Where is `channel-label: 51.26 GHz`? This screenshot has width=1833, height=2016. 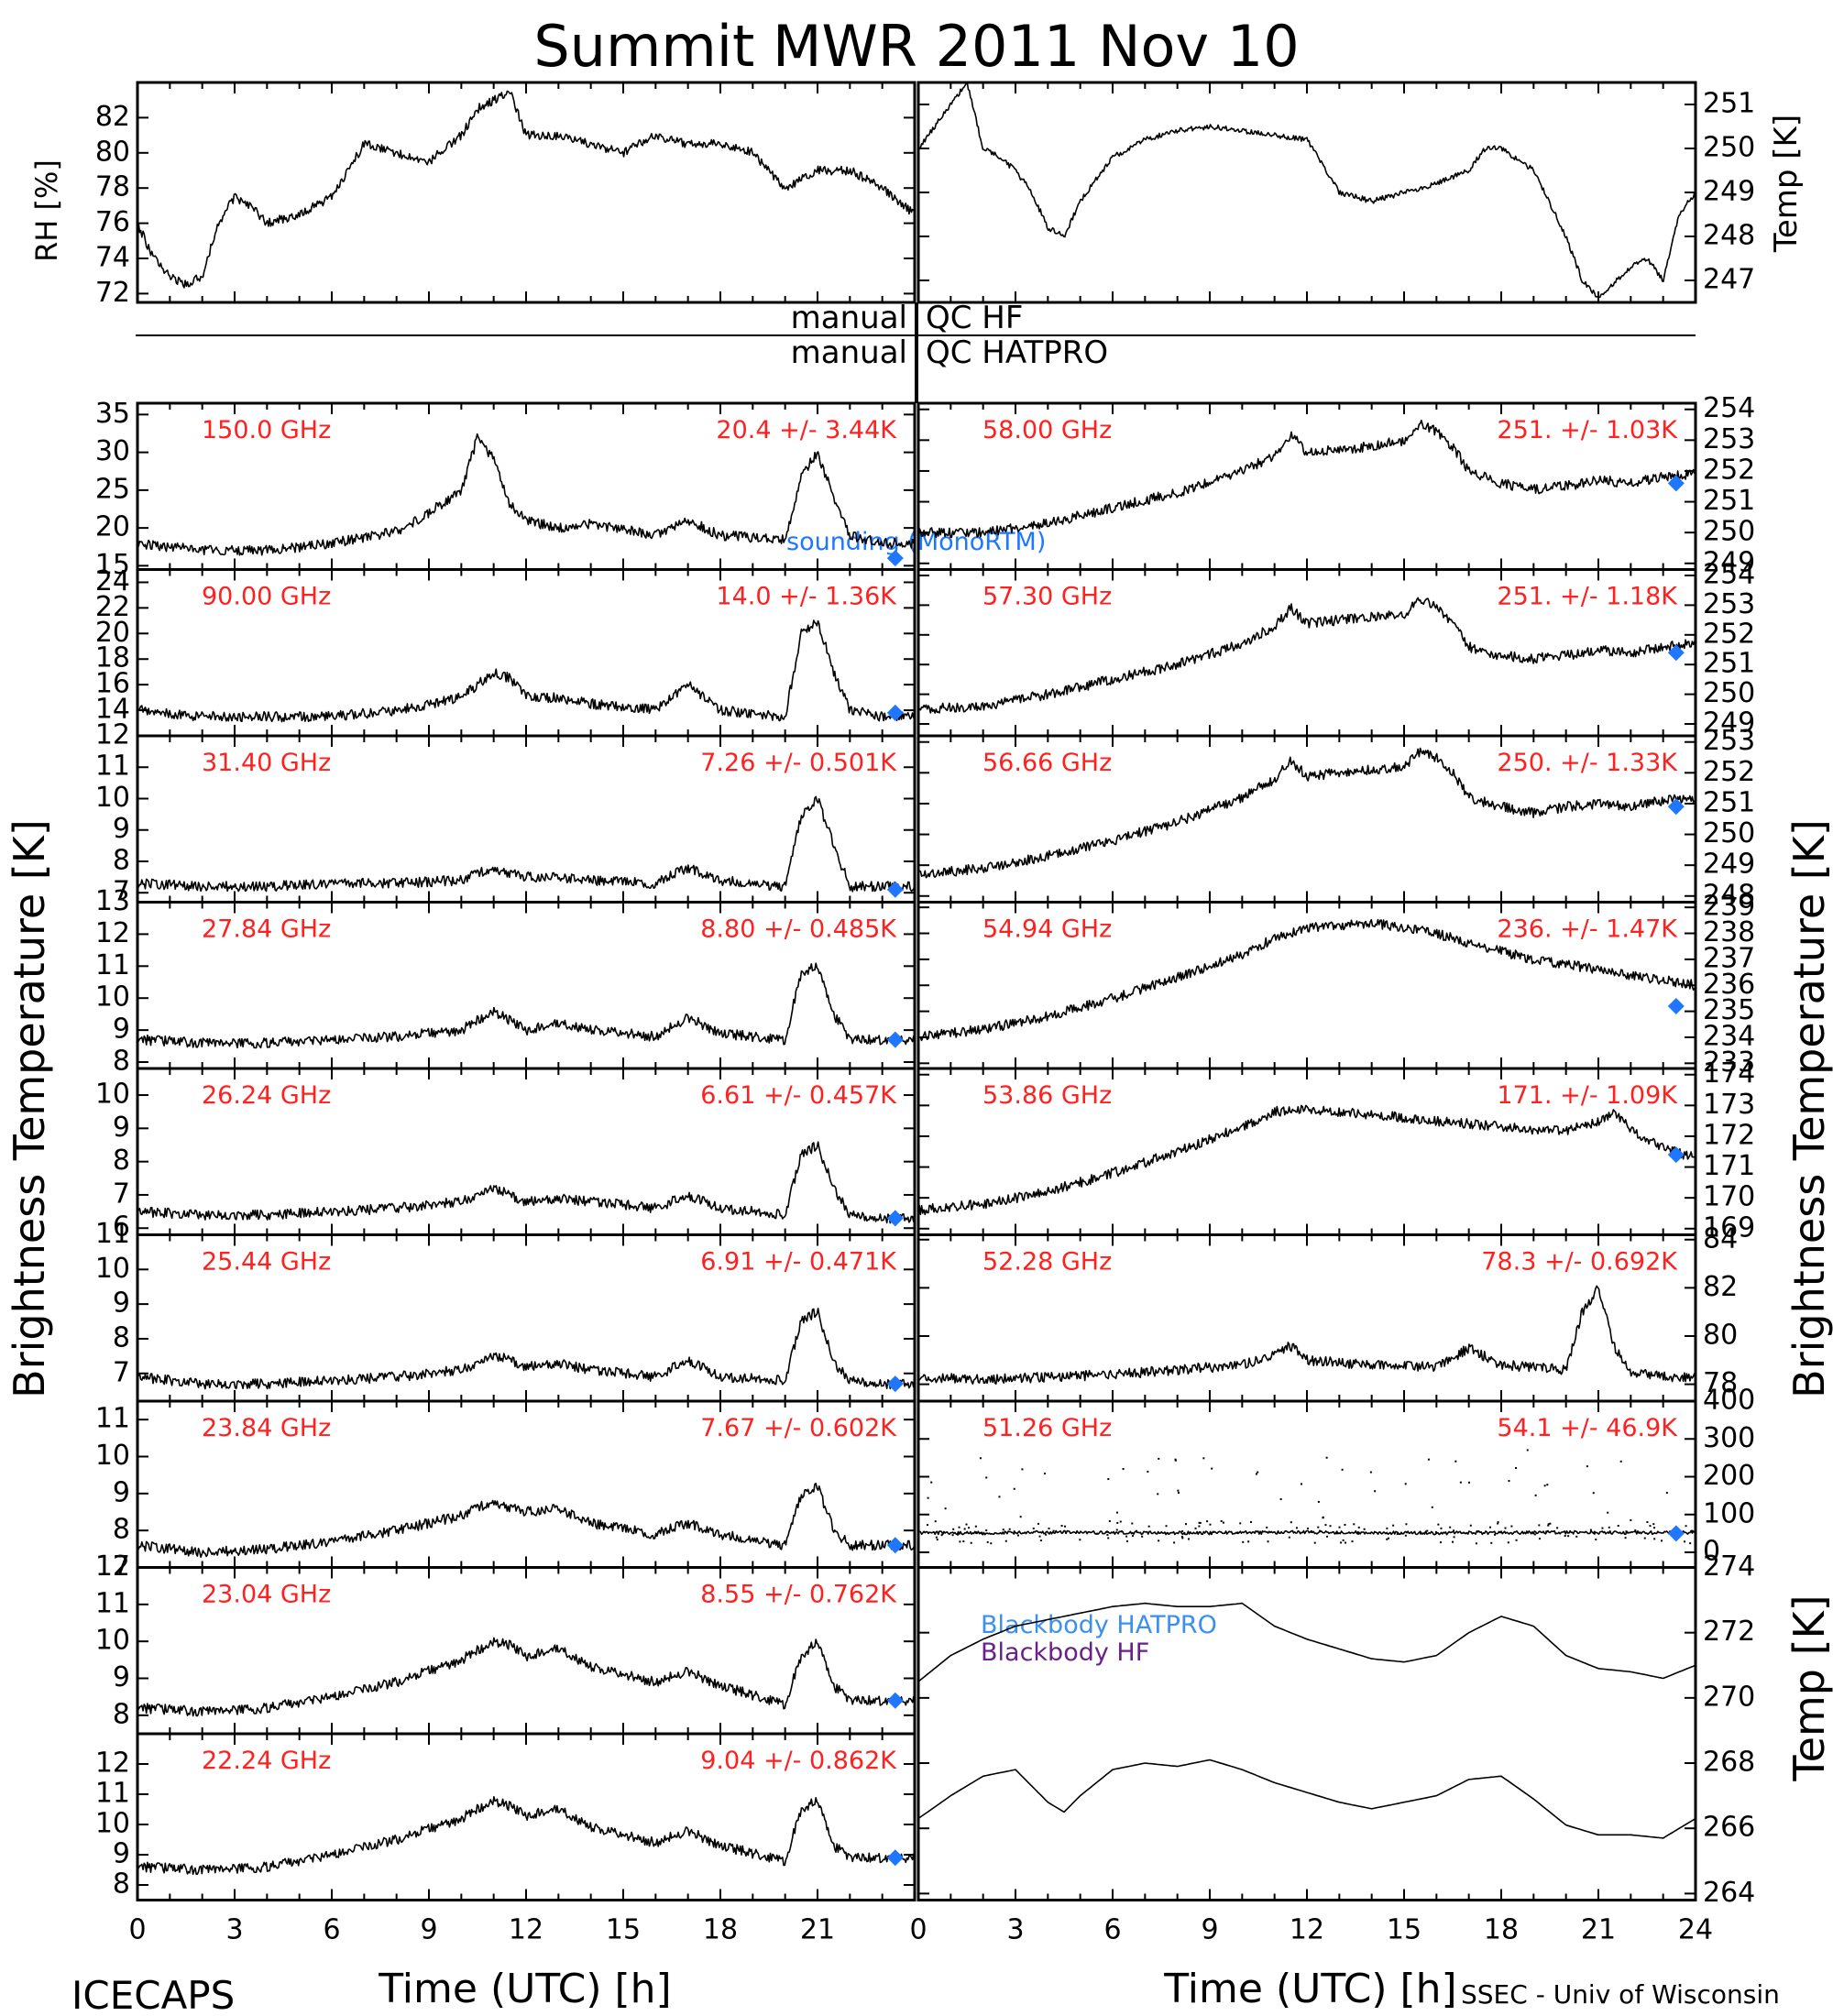
channel-label: 51.26 GHz is located at coordinates (1047, 1428).